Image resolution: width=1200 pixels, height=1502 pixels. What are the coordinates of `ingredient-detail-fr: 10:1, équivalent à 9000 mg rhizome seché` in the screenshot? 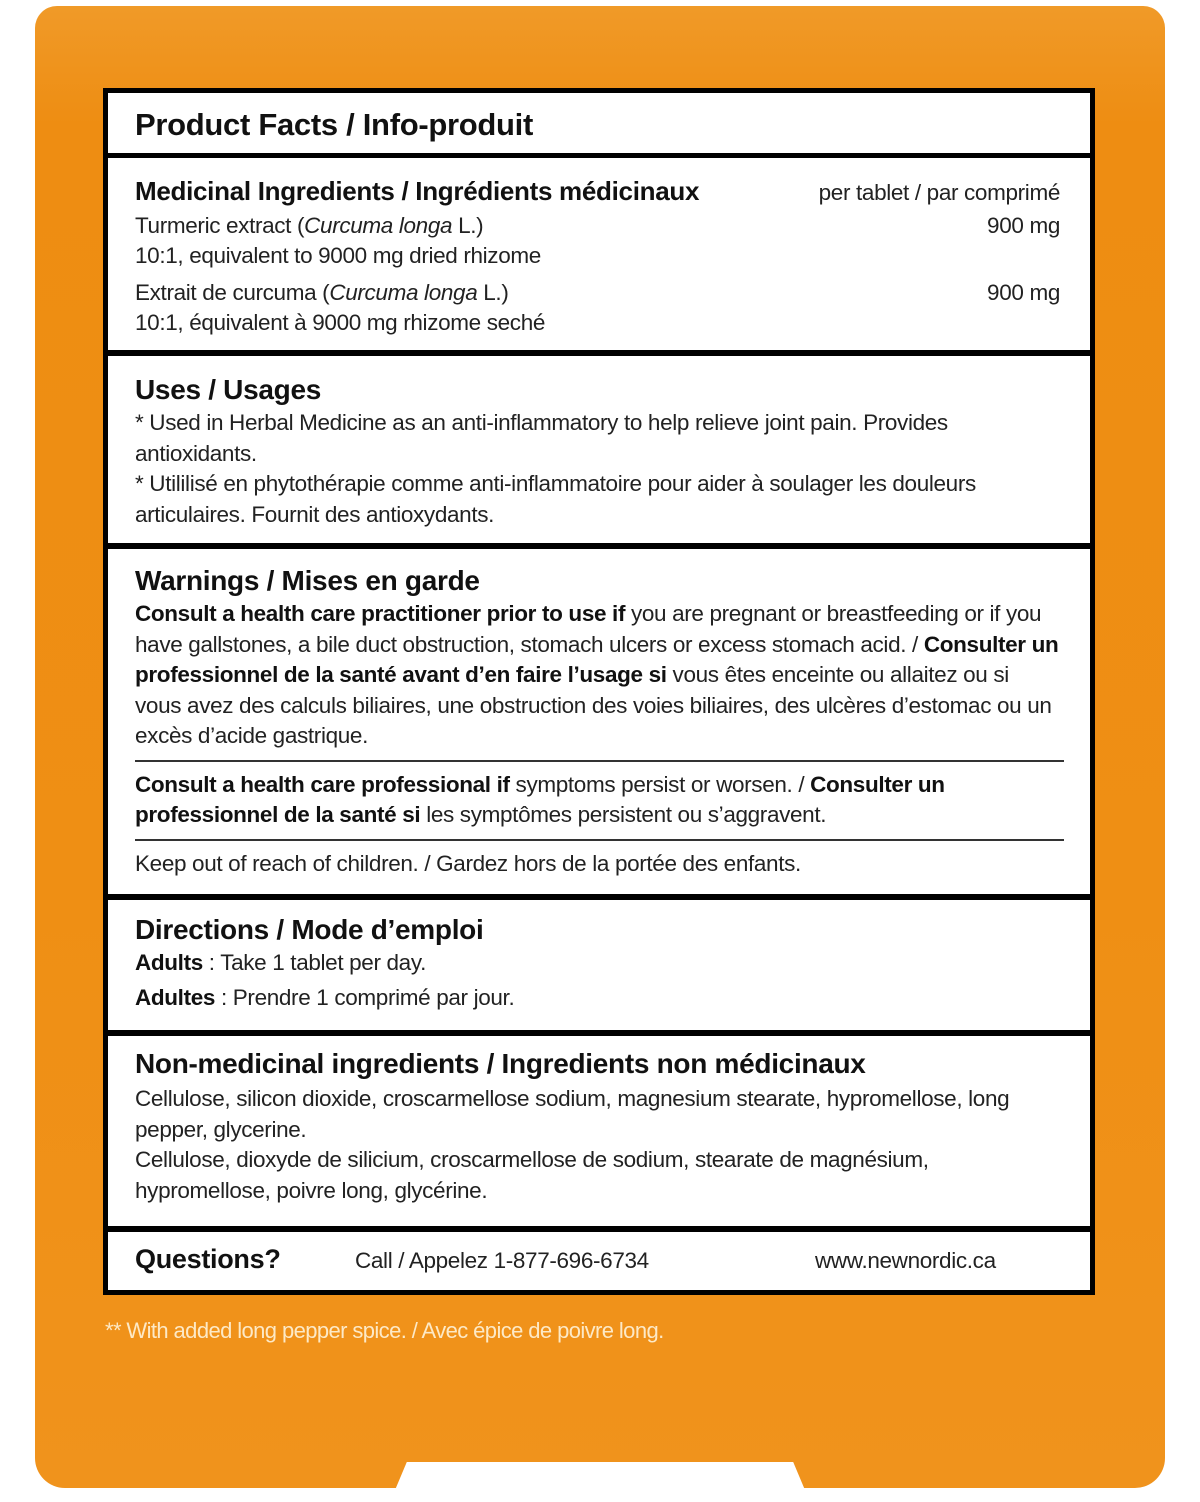 It's located at (340, 322).